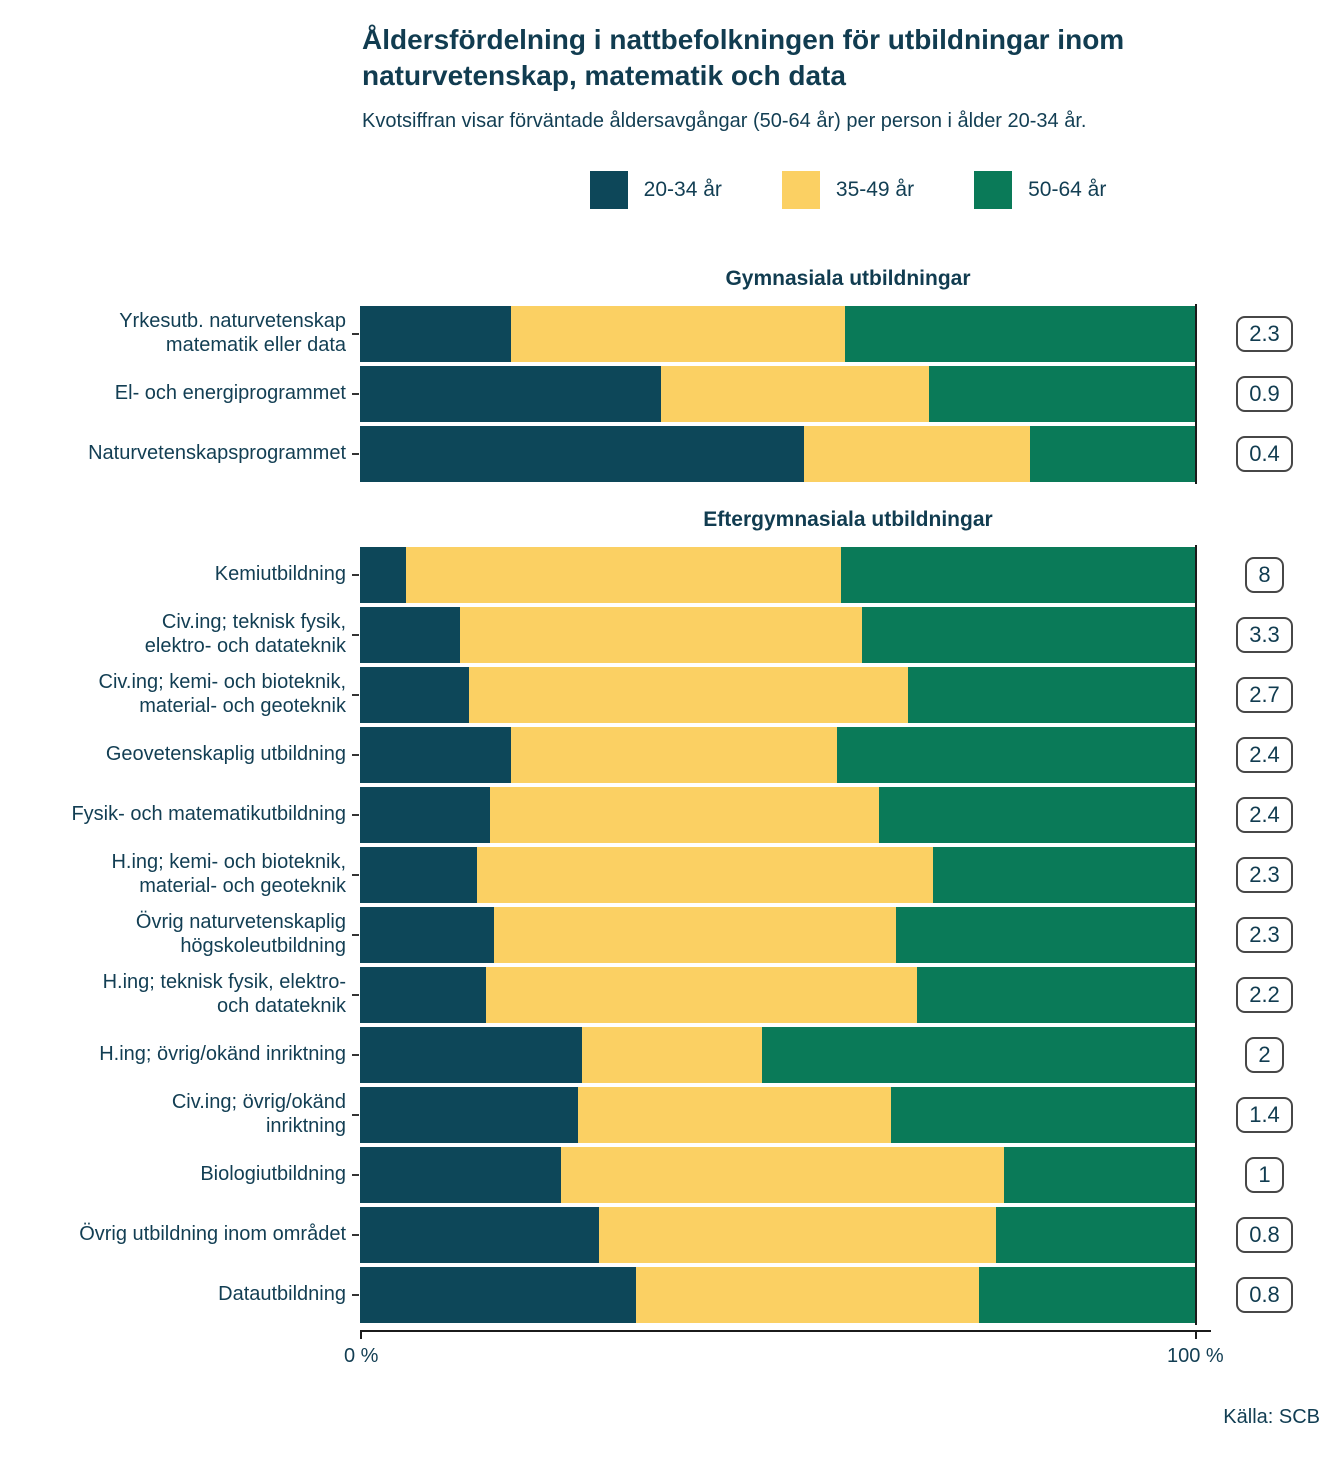 The height and width of the screenshot is (1462, 1344). I want to click on chart-row: H.ing; övrig/okänd inriktning 2, so click(672, 1055).